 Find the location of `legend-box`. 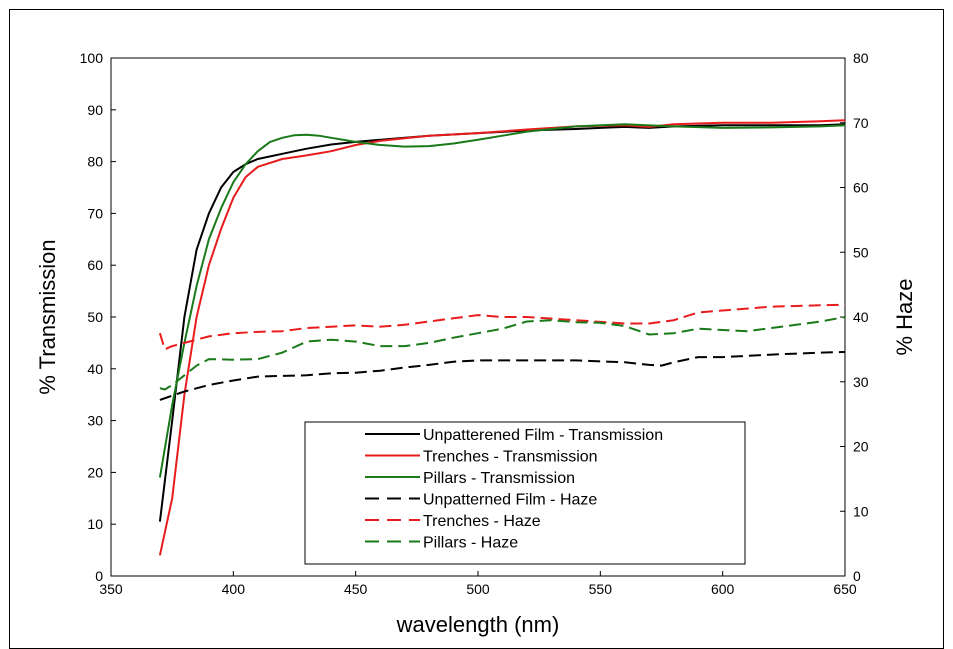

legend-box is located at coordinates (525, 493).